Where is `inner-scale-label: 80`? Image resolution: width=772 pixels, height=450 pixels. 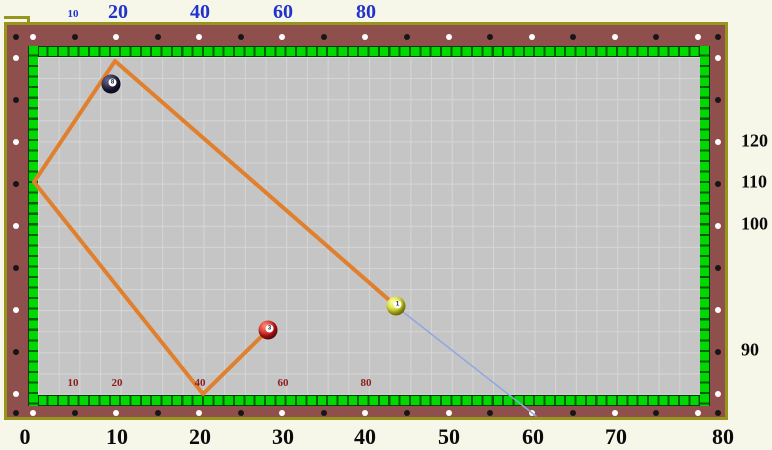 inner-scale-label: 80 is located at coordinates (366, 383).